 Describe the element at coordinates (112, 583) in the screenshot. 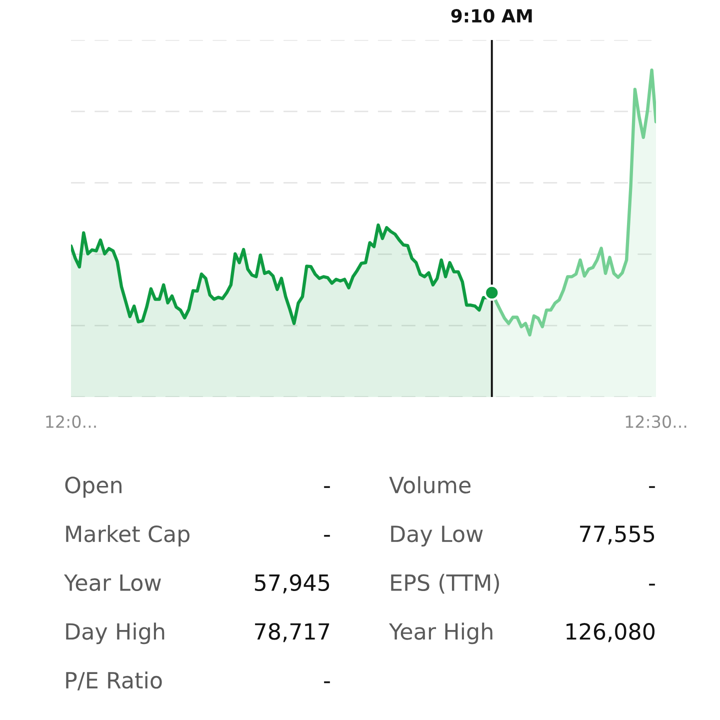

I see `text: Year Low` at that location.